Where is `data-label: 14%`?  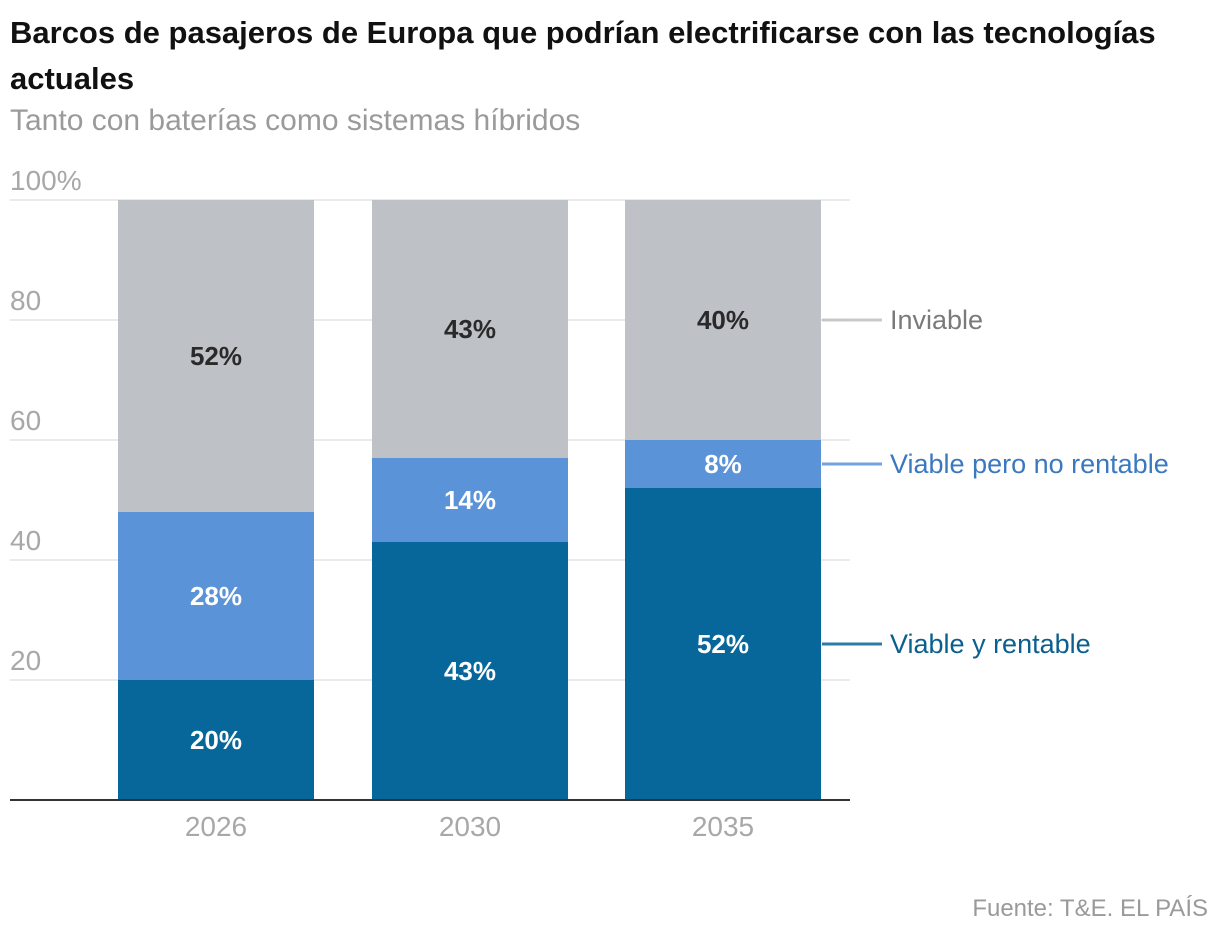 data-label: 14% is located at coordinates (470, 500).